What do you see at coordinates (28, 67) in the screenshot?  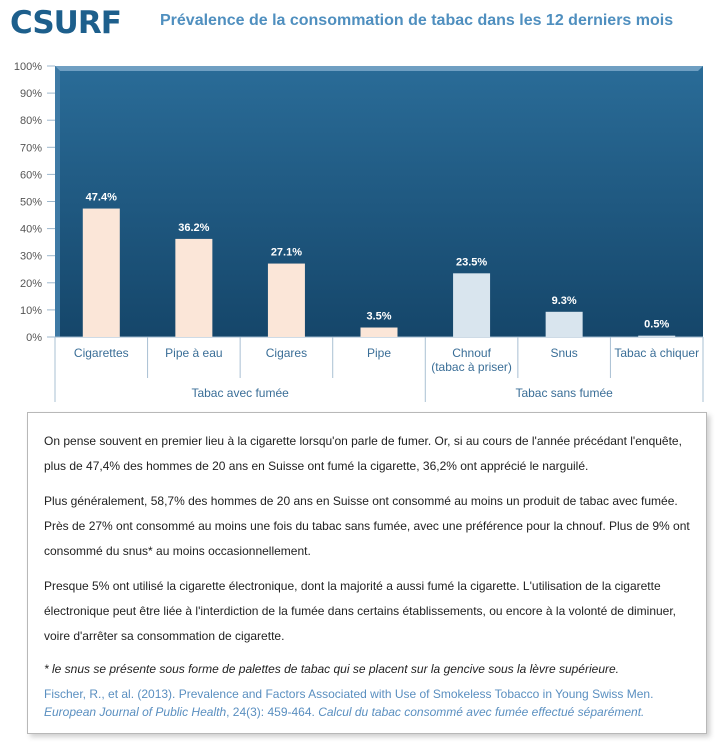 I see `y-tick-label: 100%` at bounding box center [28, 67].